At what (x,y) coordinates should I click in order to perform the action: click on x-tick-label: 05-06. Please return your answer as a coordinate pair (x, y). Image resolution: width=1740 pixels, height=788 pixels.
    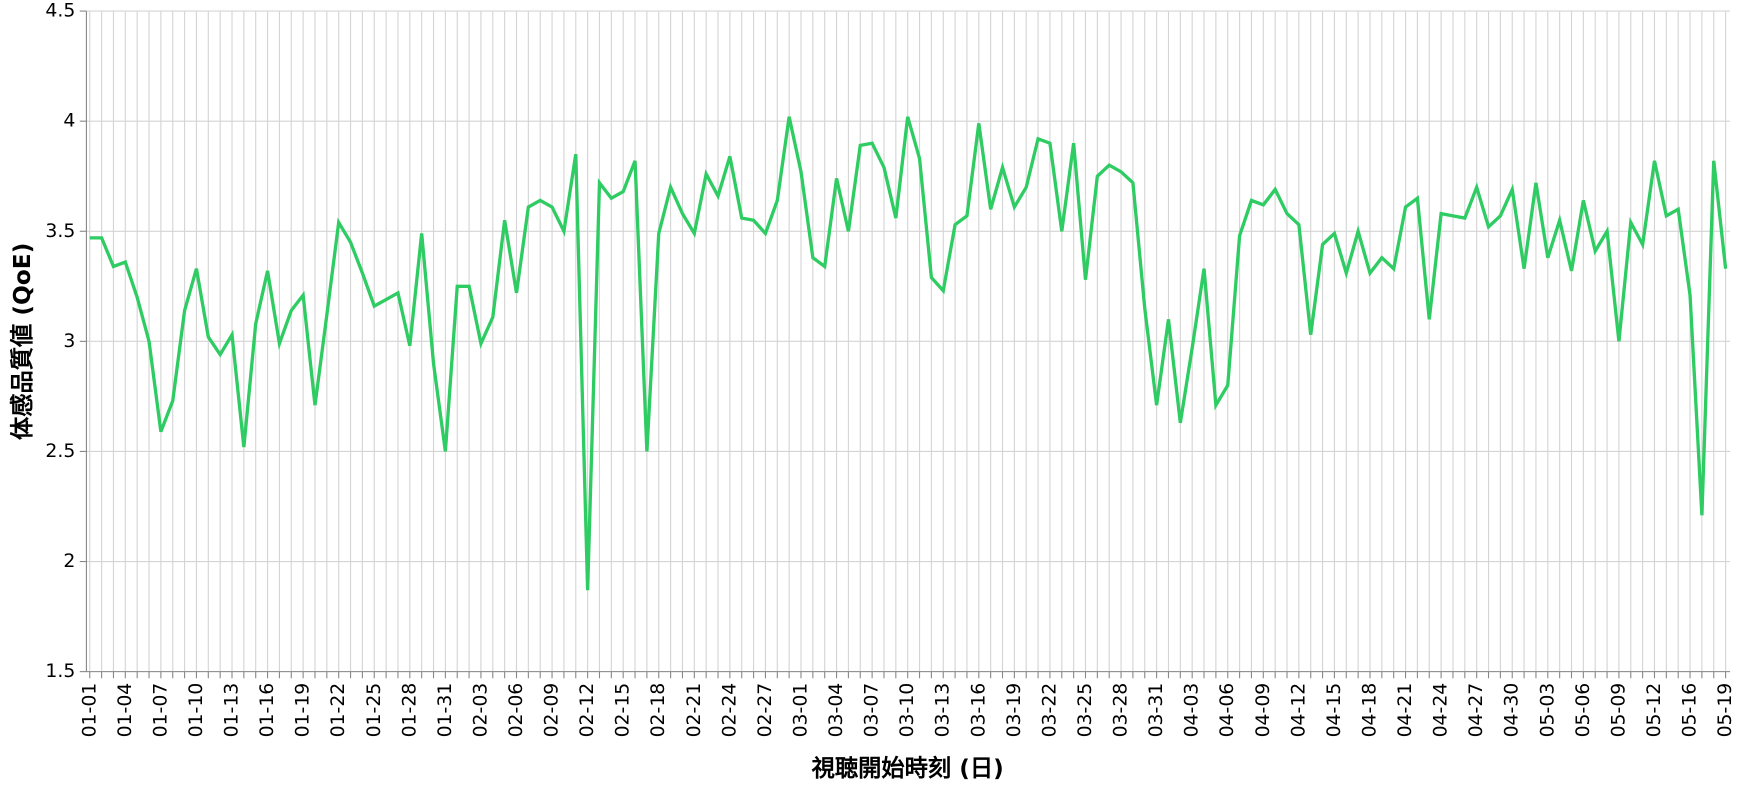
    Looking at the image, I should click on (1583, 710).